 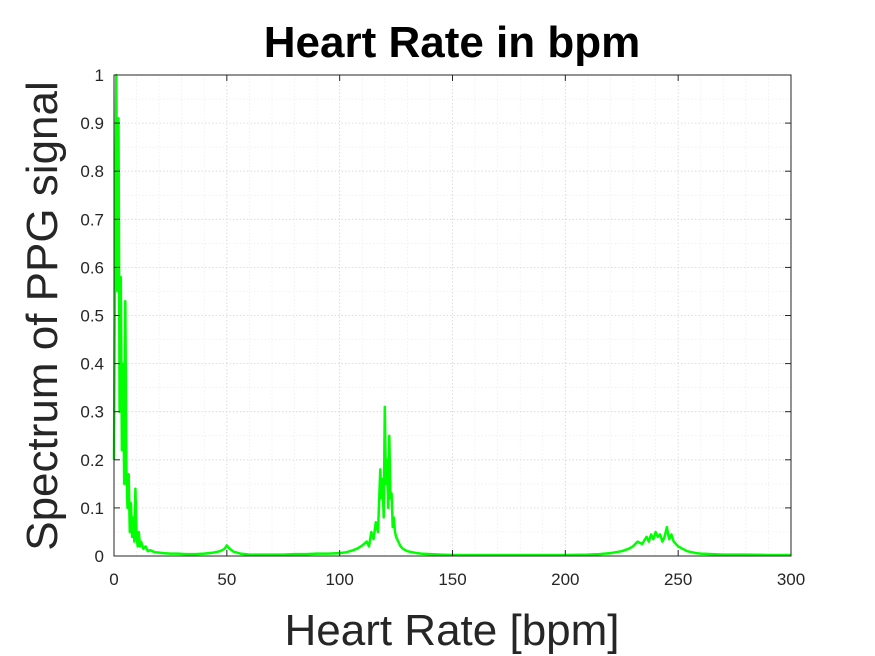 I want to click on x-tick-label: 100, so click(x=339, y=579).